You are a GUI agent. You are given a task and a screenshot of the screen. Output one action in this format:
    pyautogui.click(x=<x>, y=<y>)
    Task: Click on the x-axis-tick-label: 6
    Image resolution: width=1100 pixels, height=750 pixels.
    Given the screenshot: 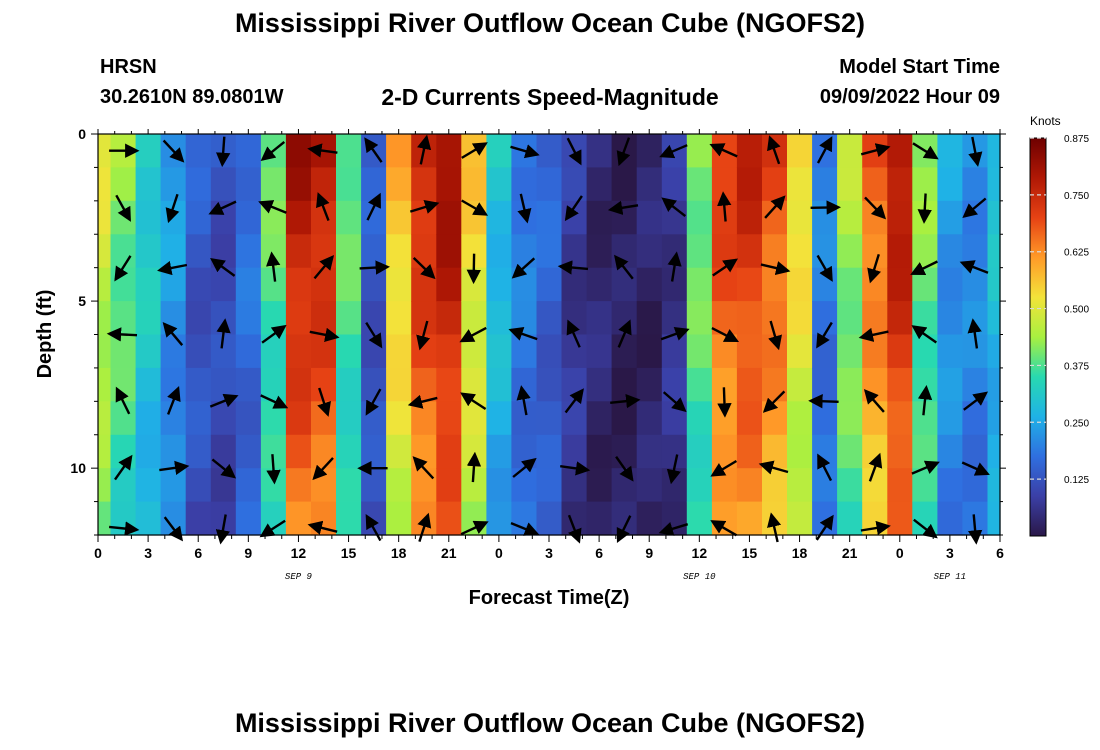 What is the action you would take?
    pyautogui.click(x=1000, y=553)
    